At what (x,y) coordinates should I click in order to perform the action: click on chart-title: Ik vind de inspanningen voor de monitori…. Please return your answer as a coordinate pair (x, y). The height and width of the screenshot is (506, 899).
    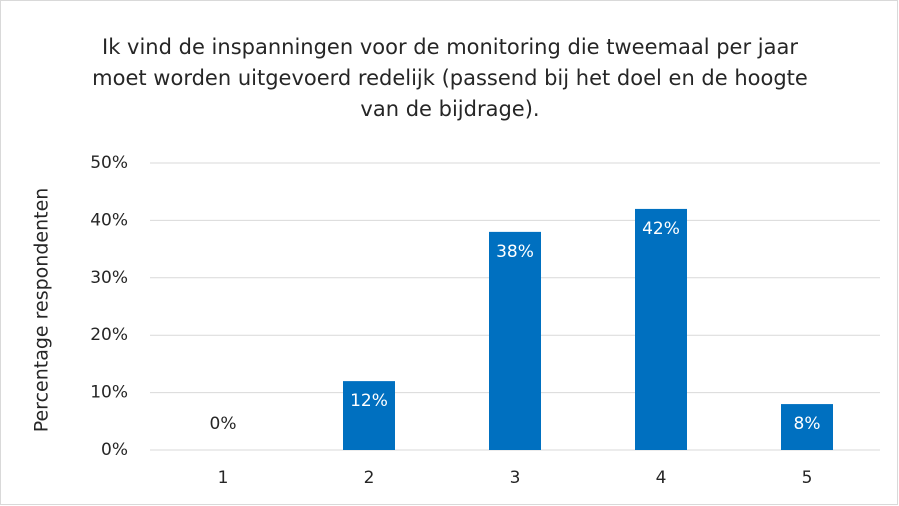
    Looking at the image, I should click on (450, 78).